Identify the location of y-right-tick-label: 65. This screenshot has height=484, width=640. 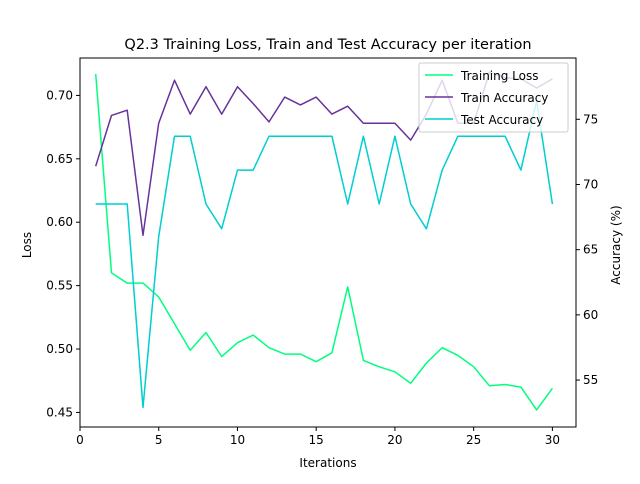
(590, 250).